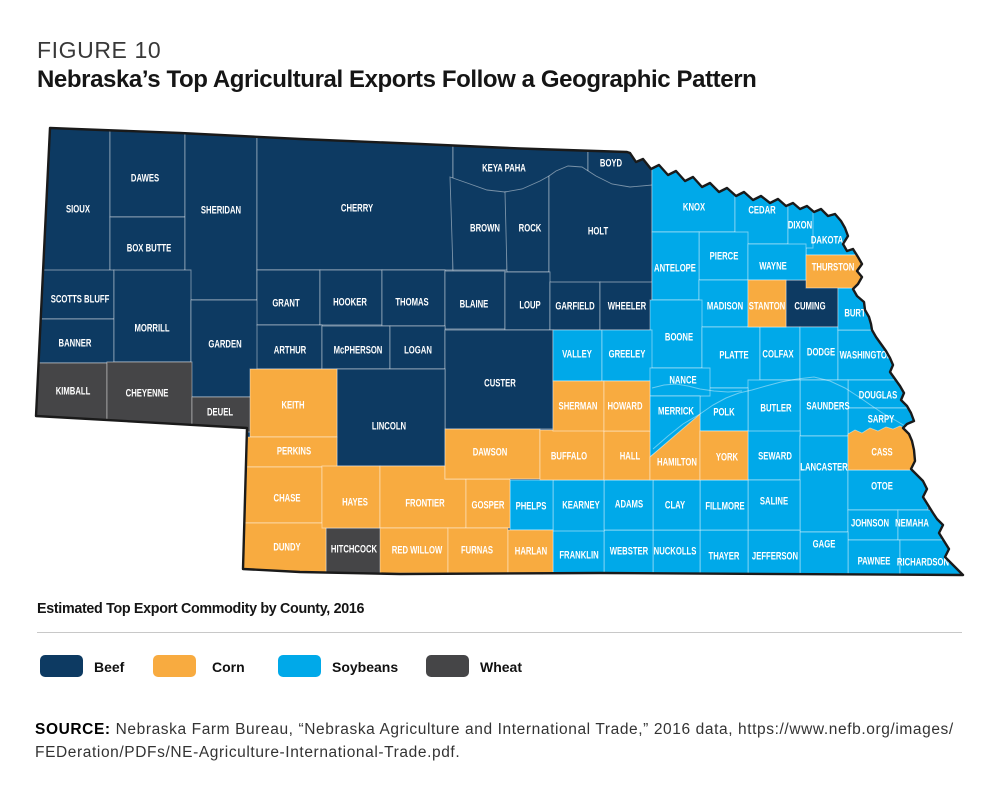  What do you see at coordinates (827, 406) in the screenshot?
I see `svg-text: SAUNDERS` at bounding box center [827, 406].